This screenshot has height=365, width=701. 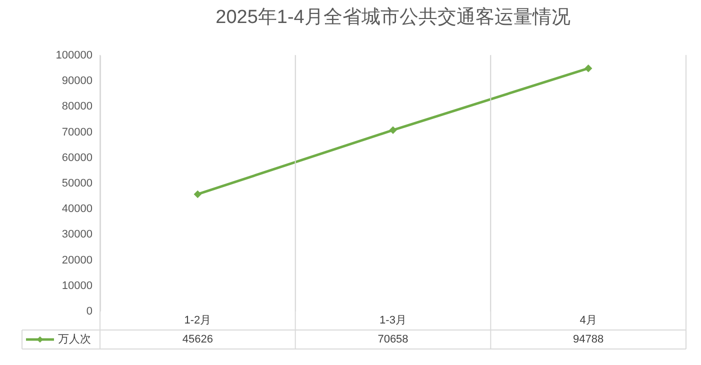 What do you see at coordinates (393, 17) in the screenshot?
I see `chart-title: 2025年1-4月全省城市公共交通客运量情况` at bounding box center [393, 17].